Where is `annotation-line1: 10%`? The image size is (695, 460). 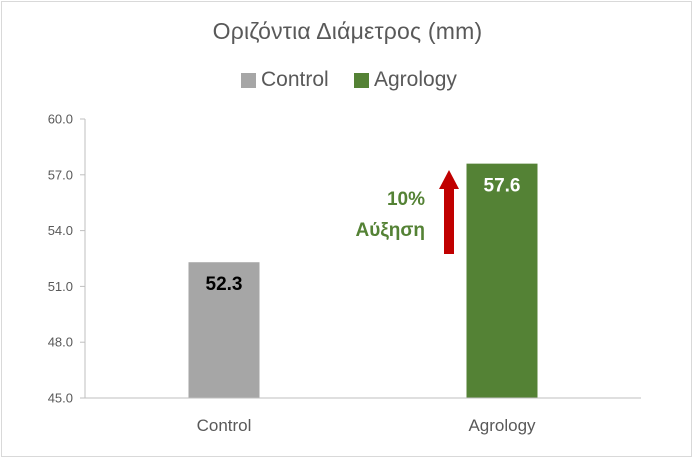 annotation-line1: 10% is located at coordinates (406, 199).